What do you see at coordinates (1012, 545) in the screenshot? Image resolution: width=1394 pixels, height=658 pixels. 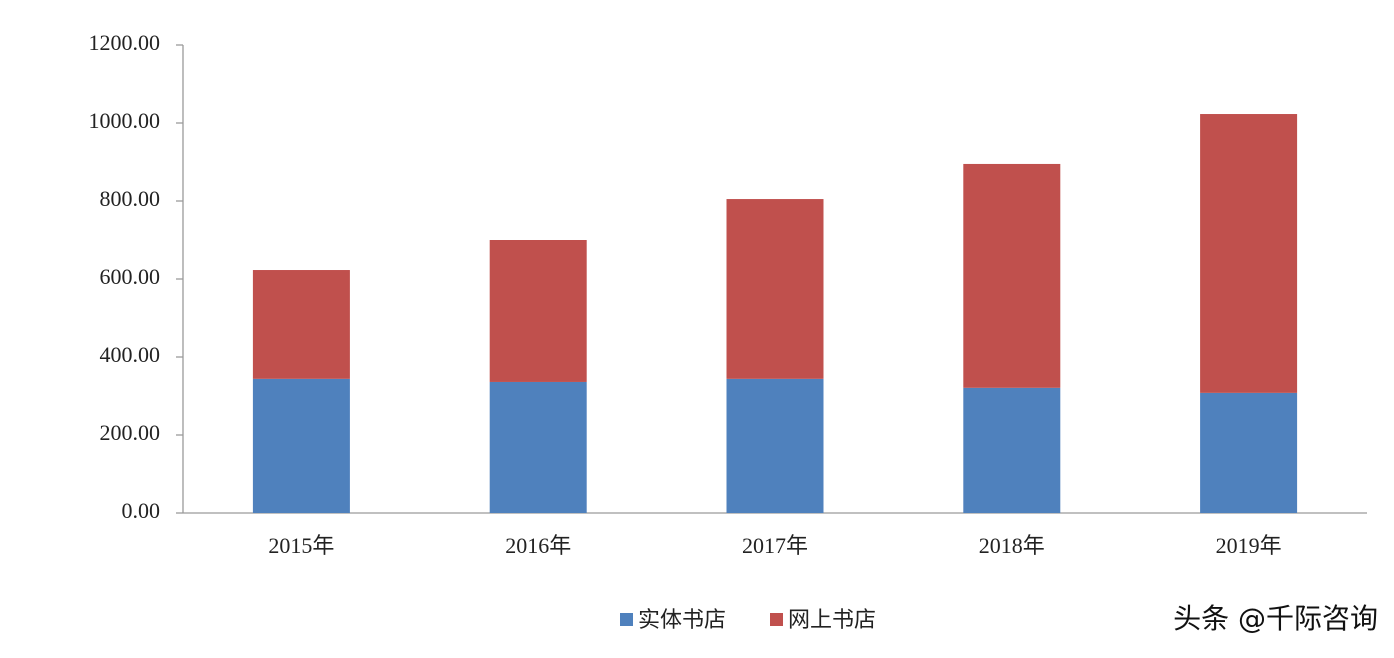 I see `x-tick-label: 2018年` at bounding box center [1012, 545].